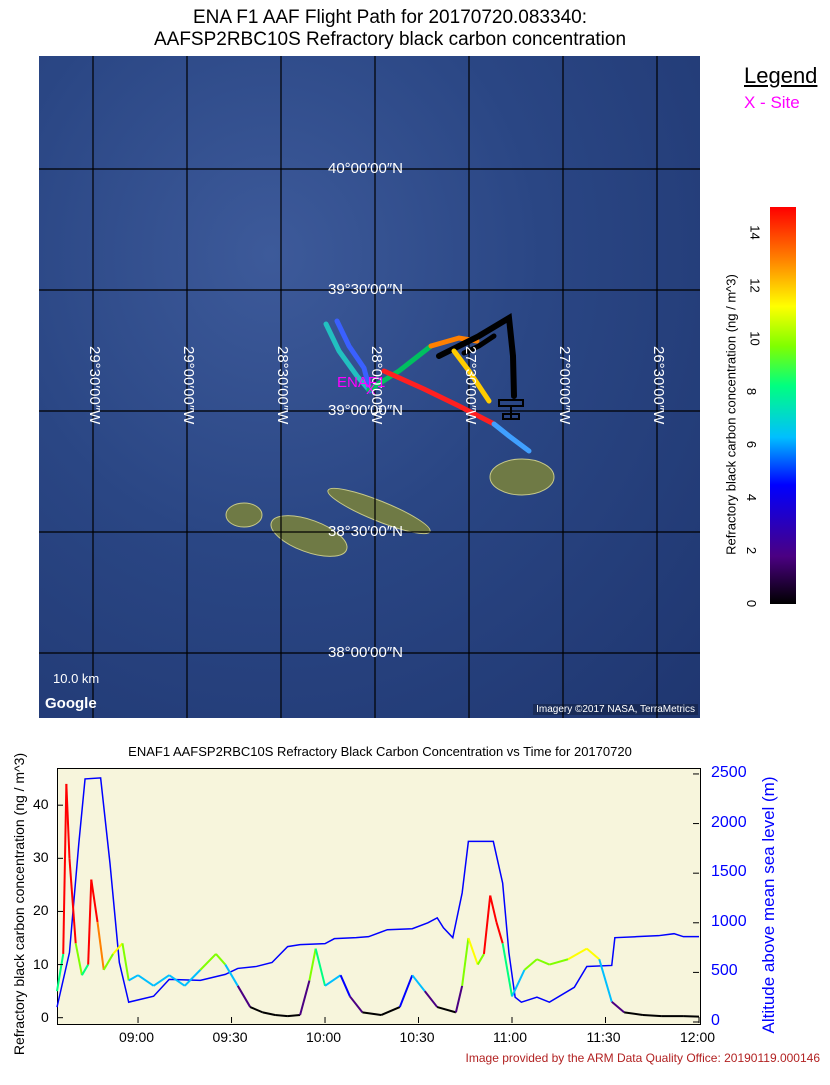 This screenshot has width=830, height=1085. Describe the element at coordinates (783, 405) in the screenshot. I see `colorbar` at that location.